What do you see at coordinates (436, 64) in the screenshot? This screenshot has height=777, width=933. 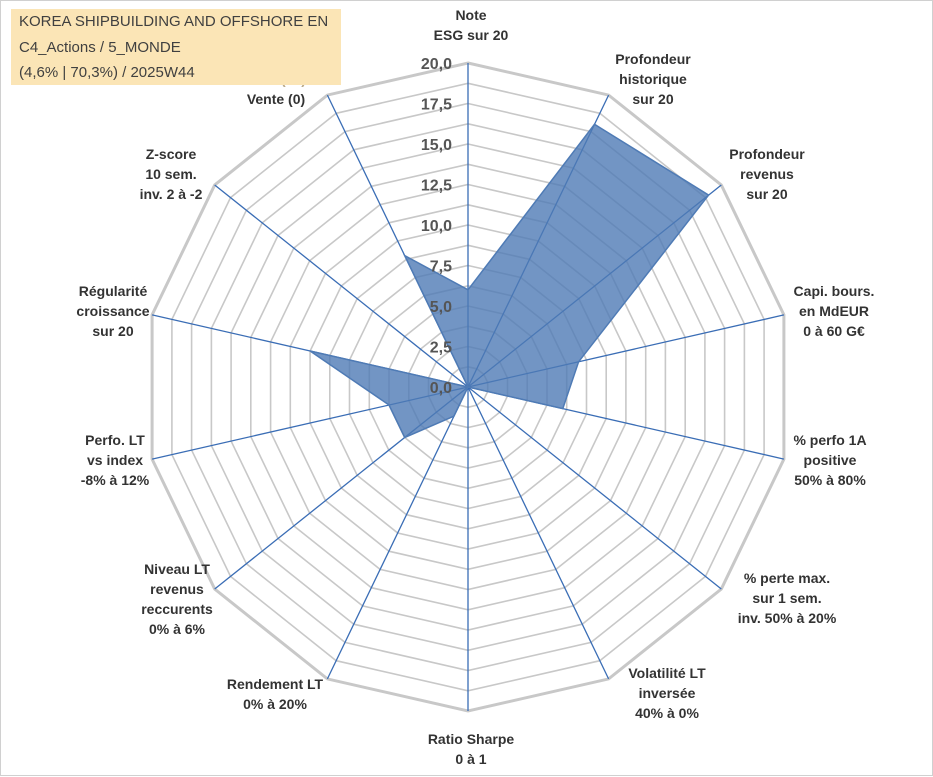 I see `r-tick-label: 20,0` at bounding box center [436, 64].